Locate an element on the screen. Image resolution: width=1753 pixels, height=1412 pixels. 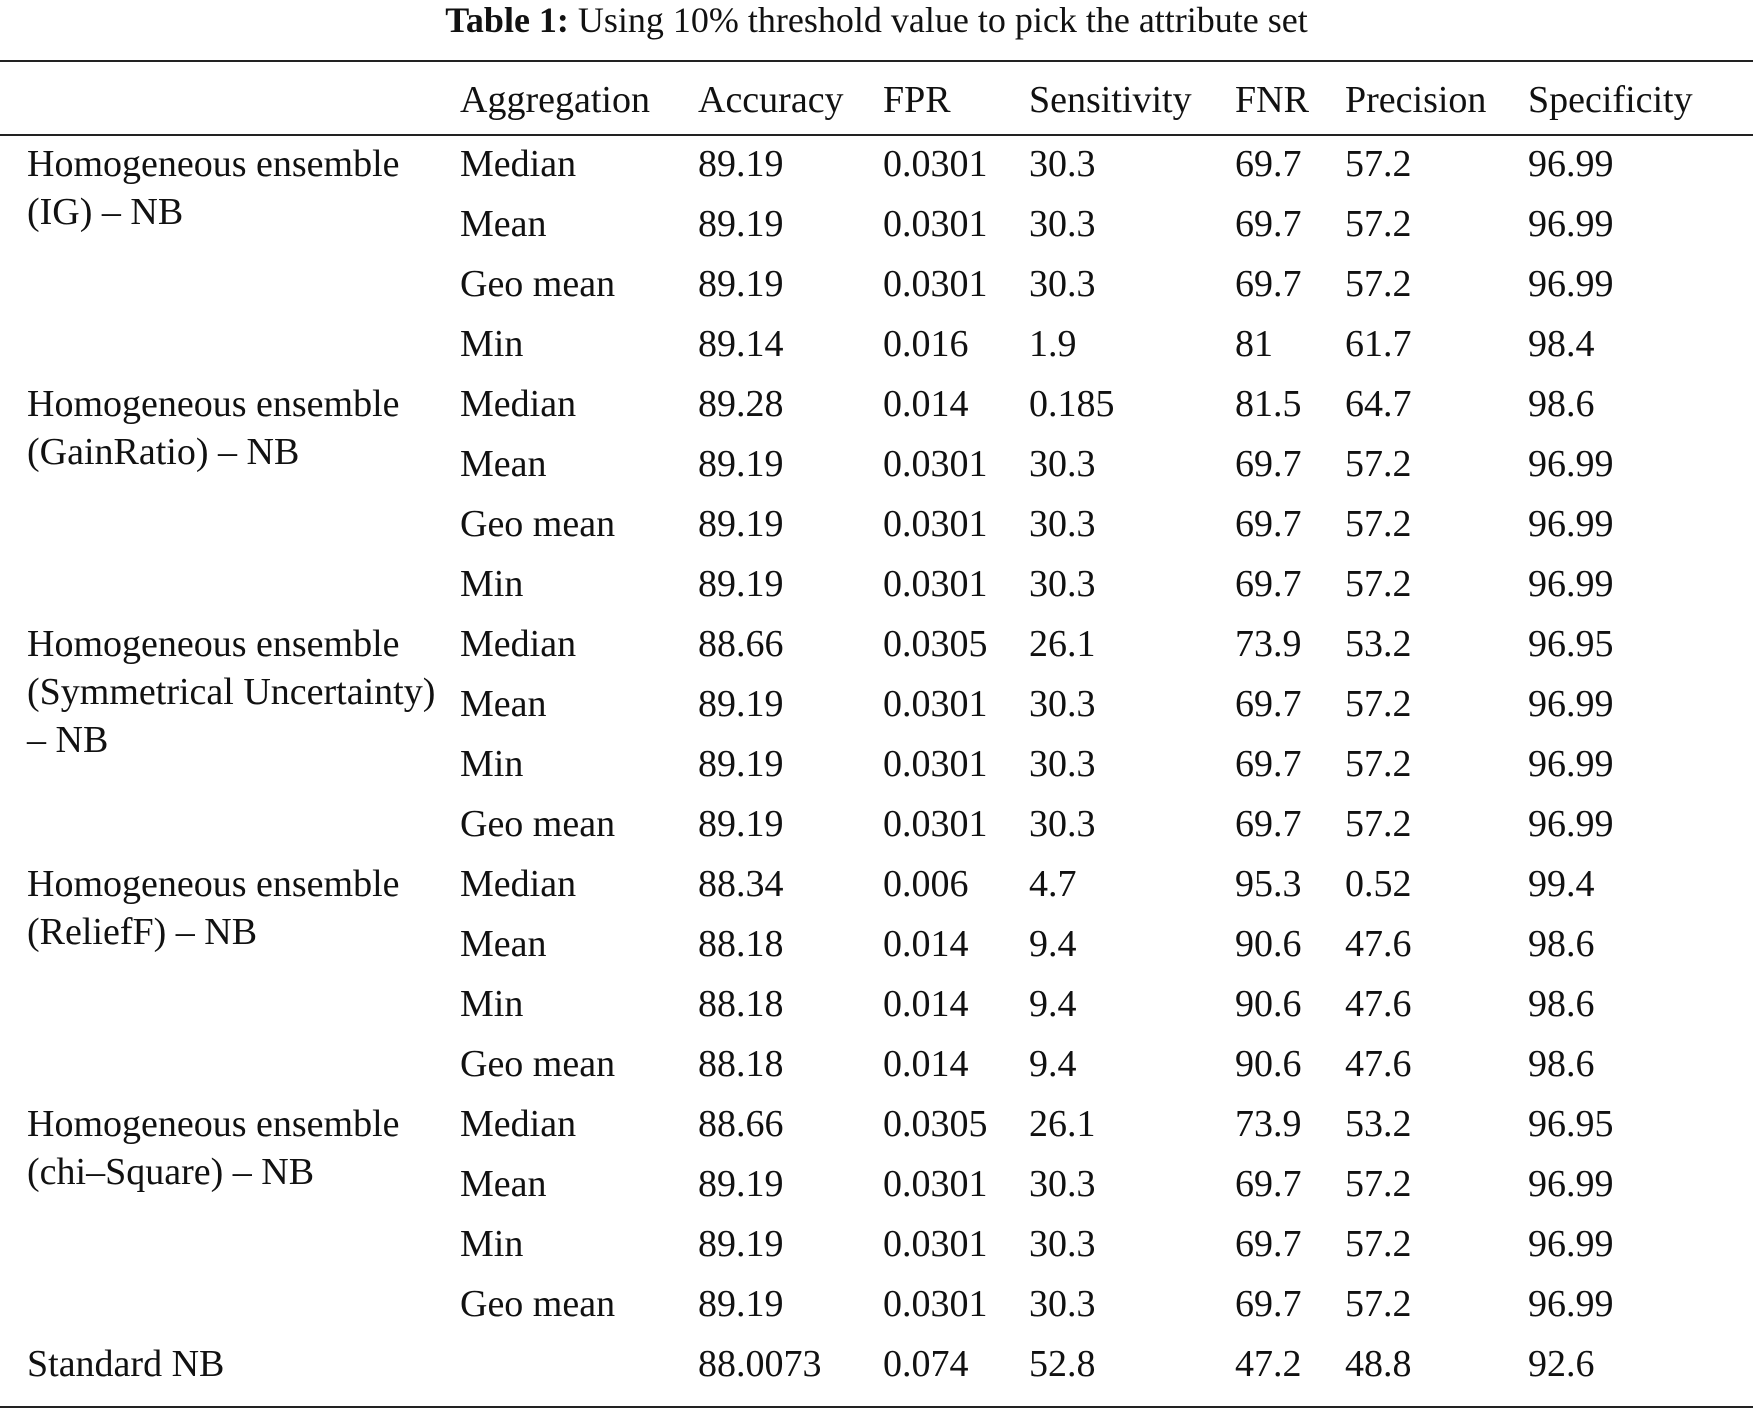
table-row: Min 88.18 0.014 9.4 90.6 47.6 98.6 is located at coordinates (876, 1004).